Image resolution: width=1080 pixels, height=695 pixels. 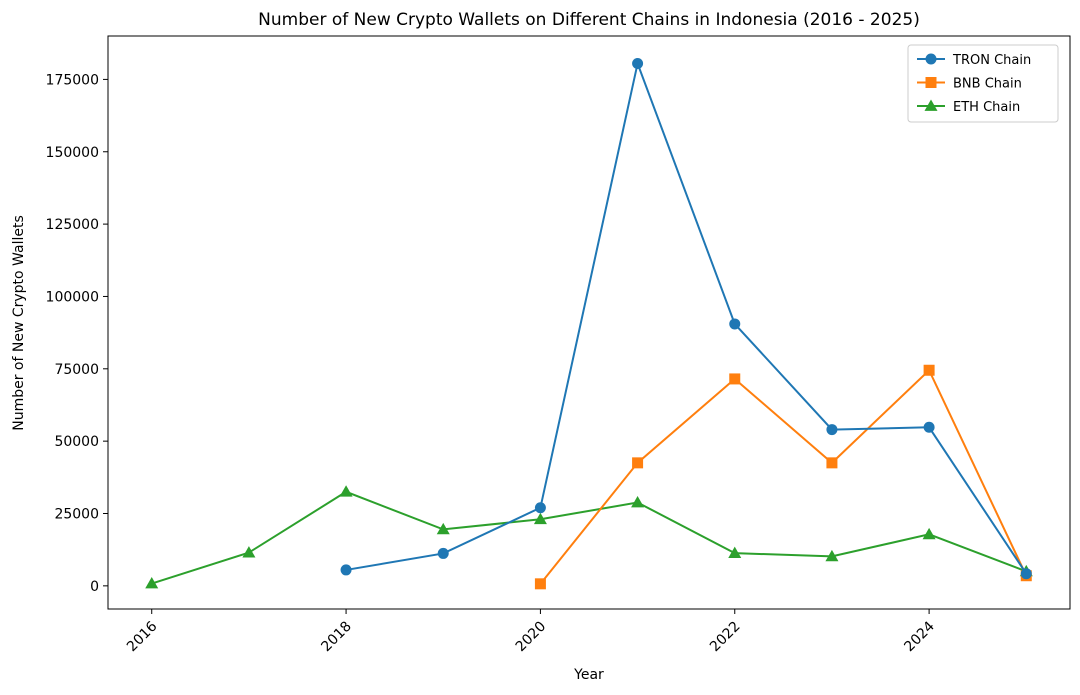 What do you see at coordinates (76, 515) in the screenshot?
I see `y-tick-label: 25000` at bounding box center [76, 515].